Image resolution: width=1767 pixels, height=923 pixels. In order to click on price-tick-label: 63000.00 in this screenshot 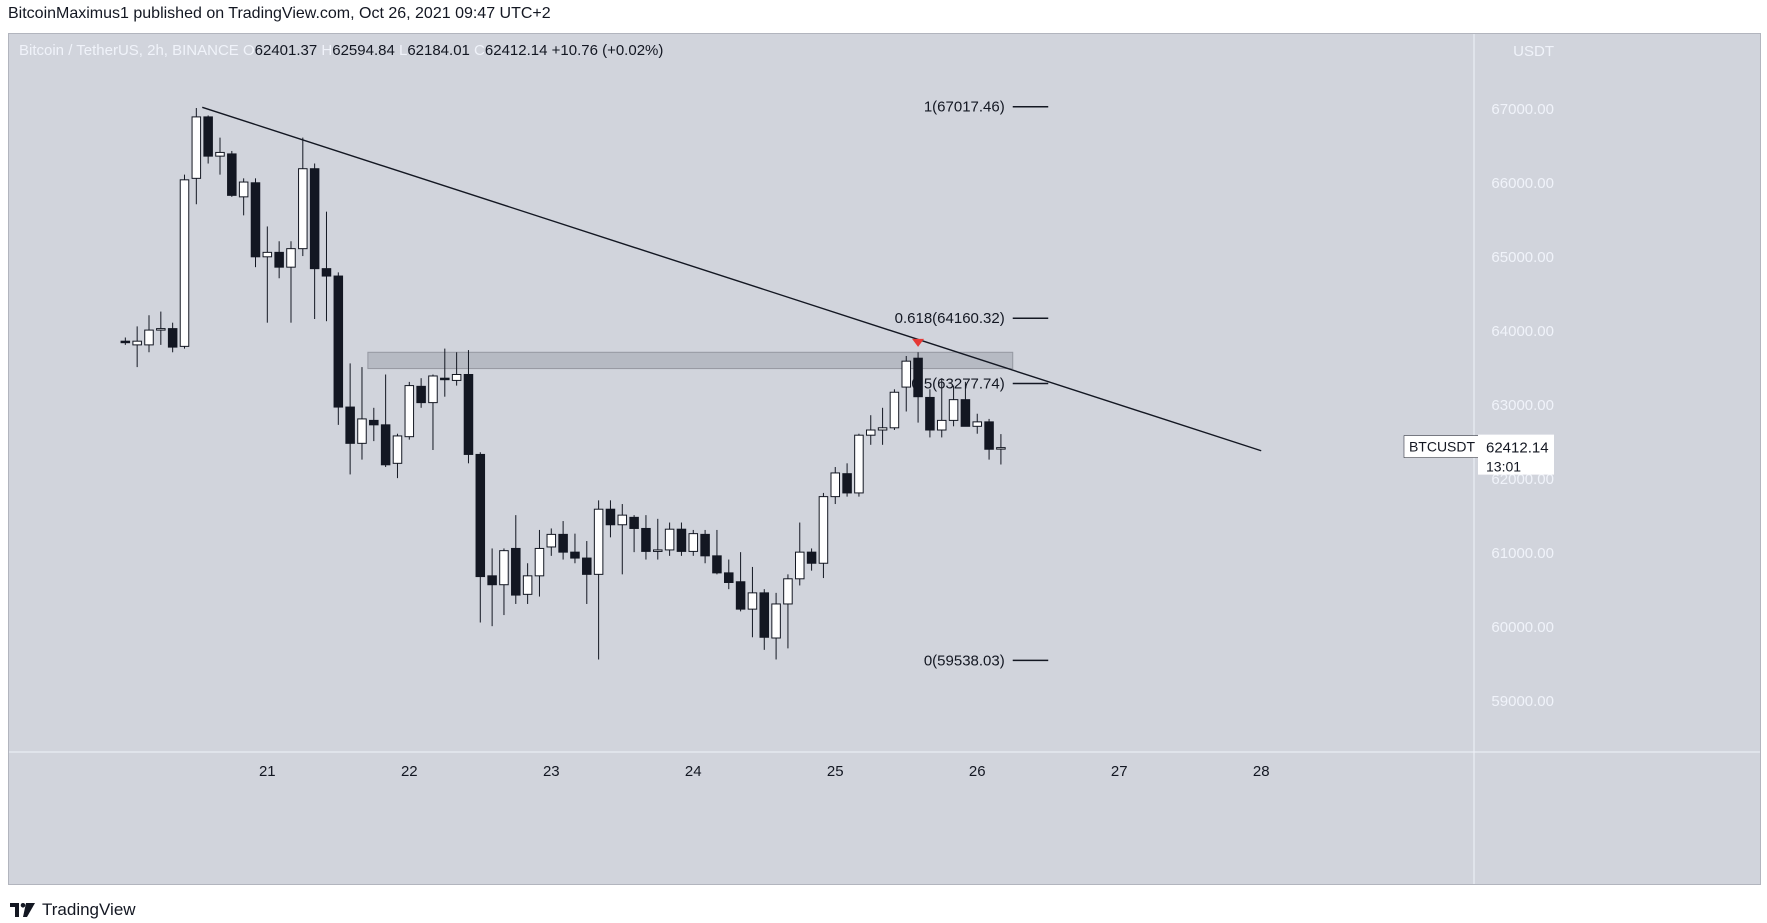, I will do `click(1522, 405)`.